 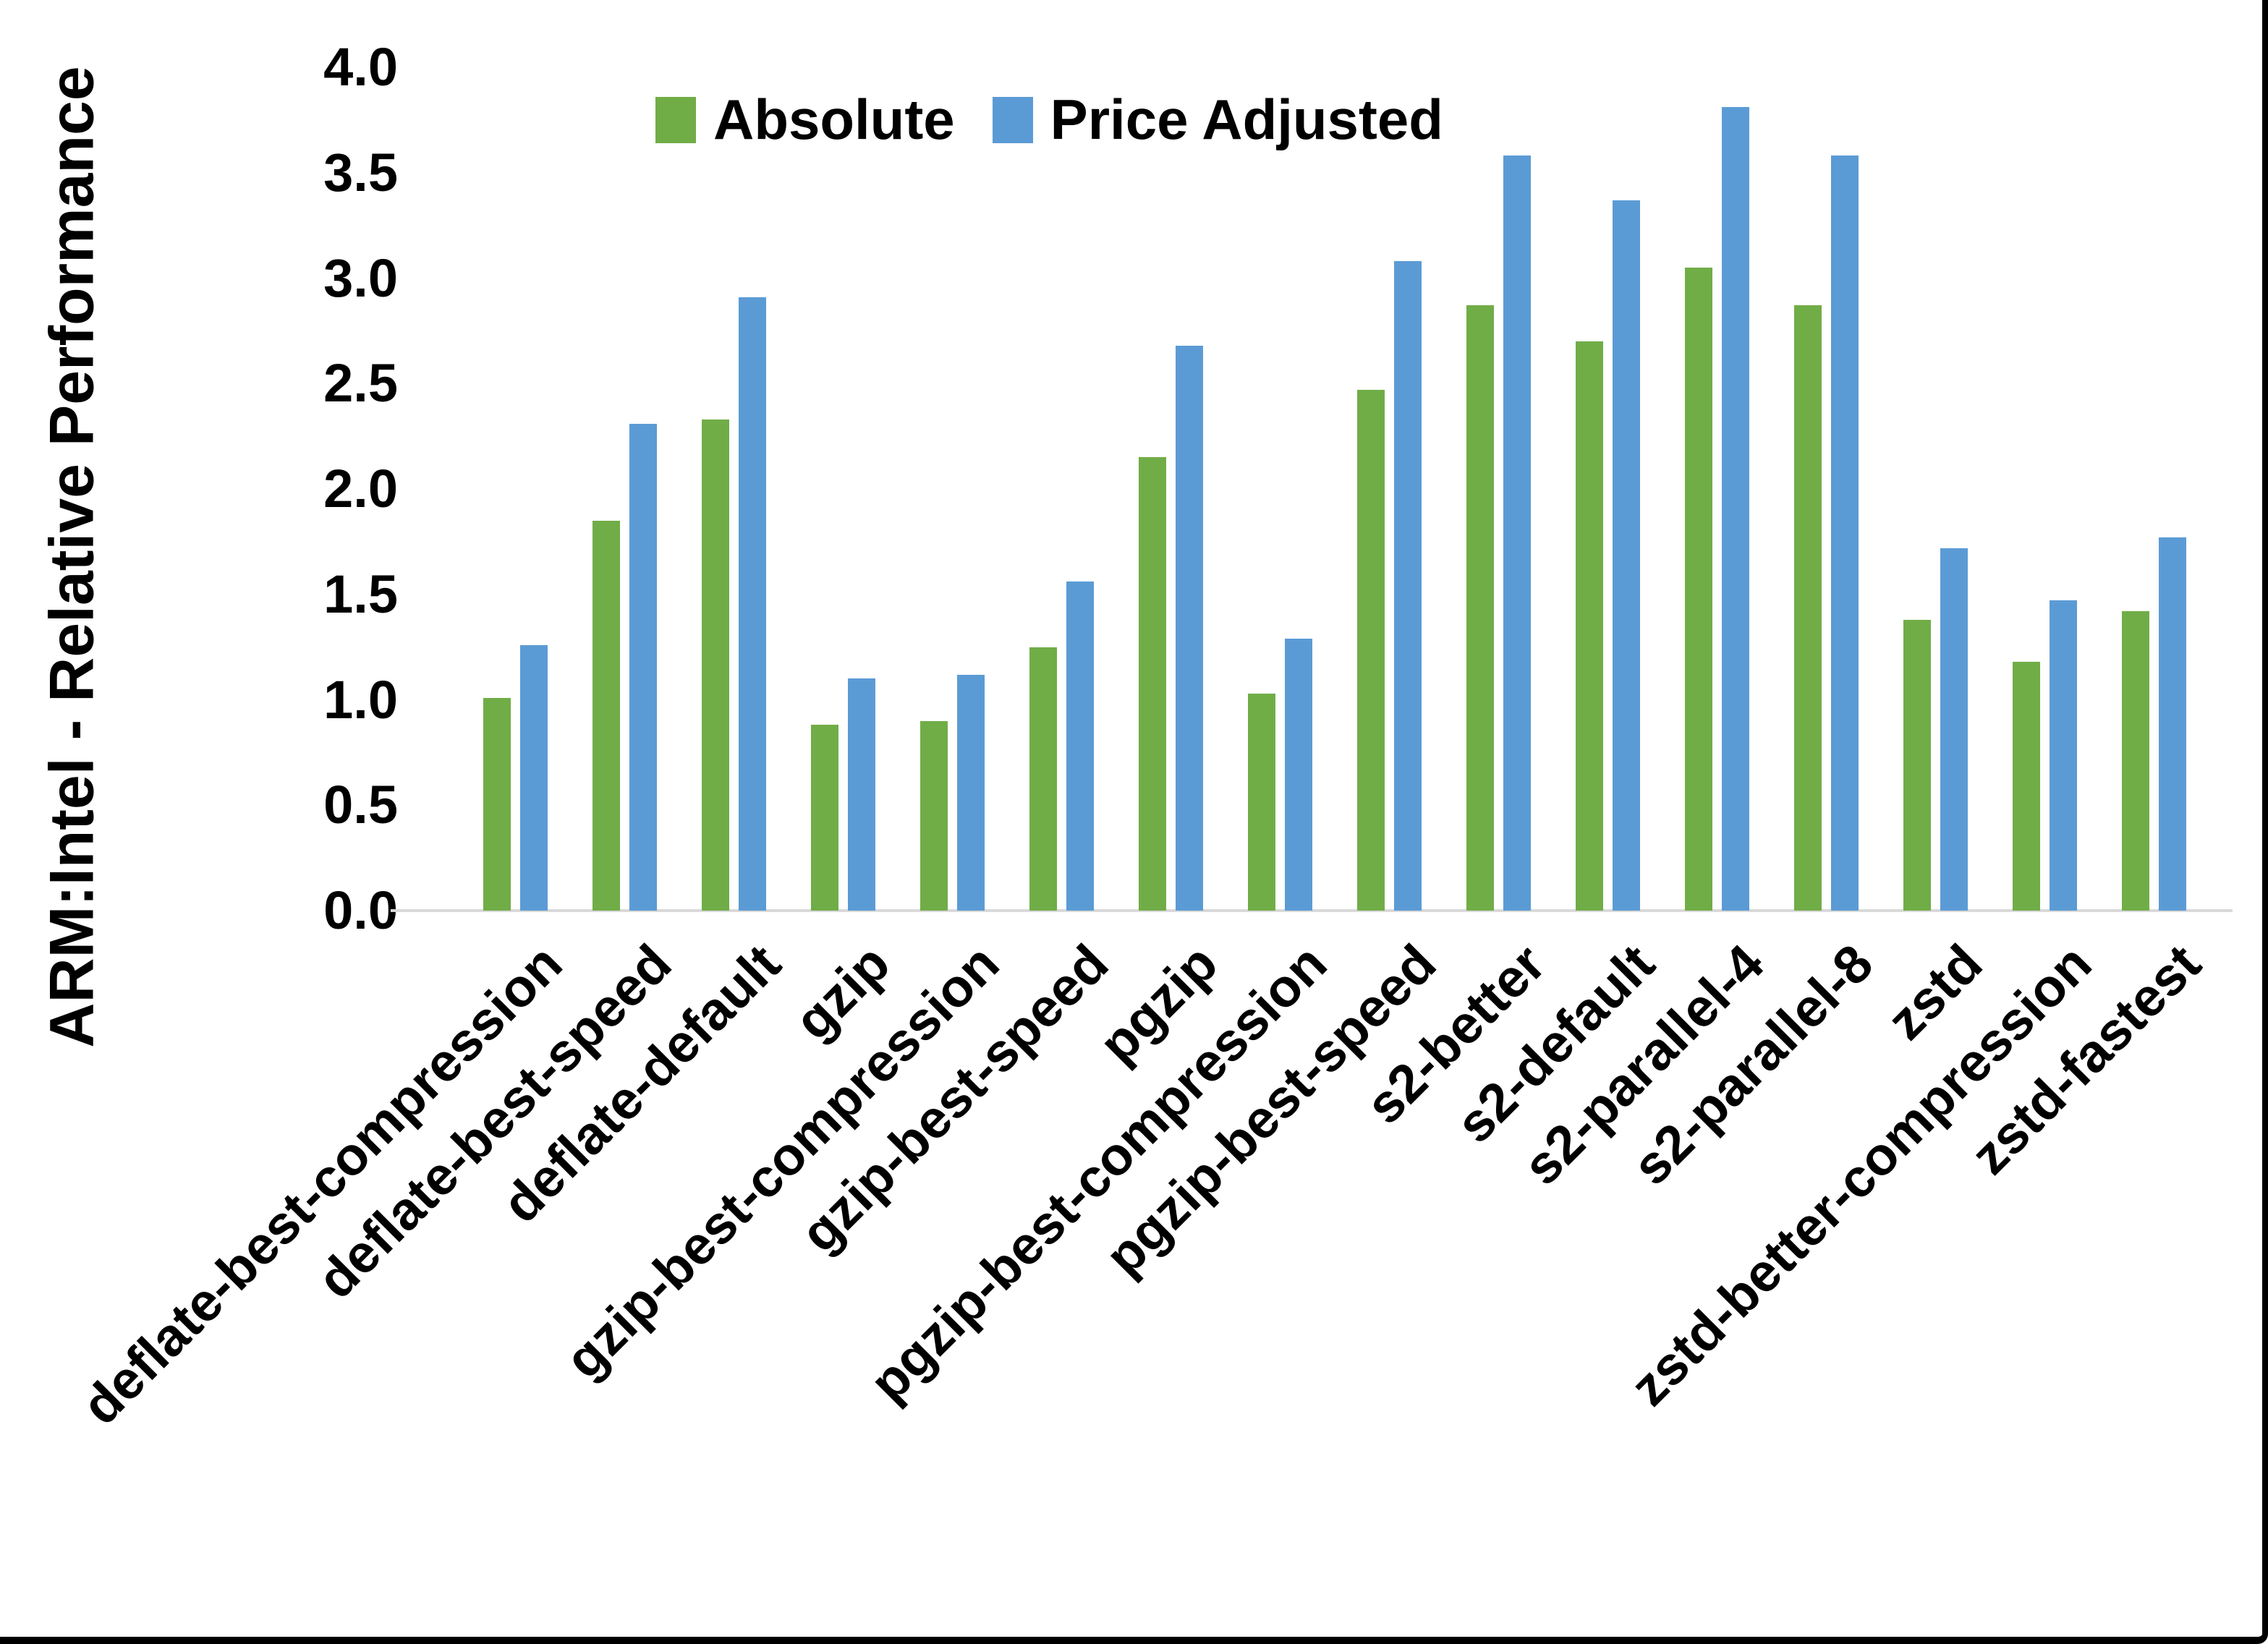 What do you see at coordinates (360, 489) in the screenshot?
I see `y-tick-label-2.0: 2.0` at bounding box center [360, 489].